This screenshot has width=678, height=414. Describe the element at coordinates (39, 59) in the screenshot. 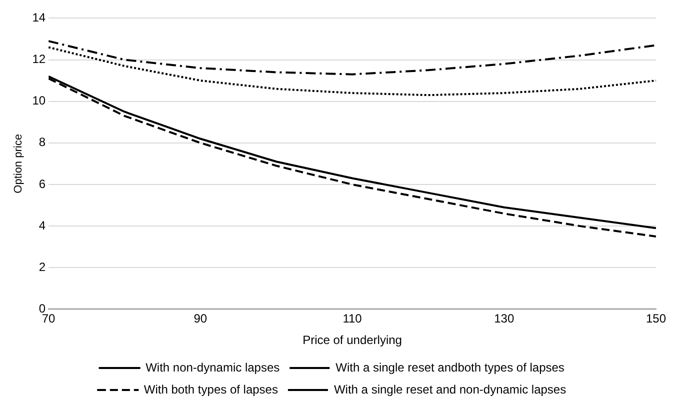

I see `y-tick-label: 12` at that location.